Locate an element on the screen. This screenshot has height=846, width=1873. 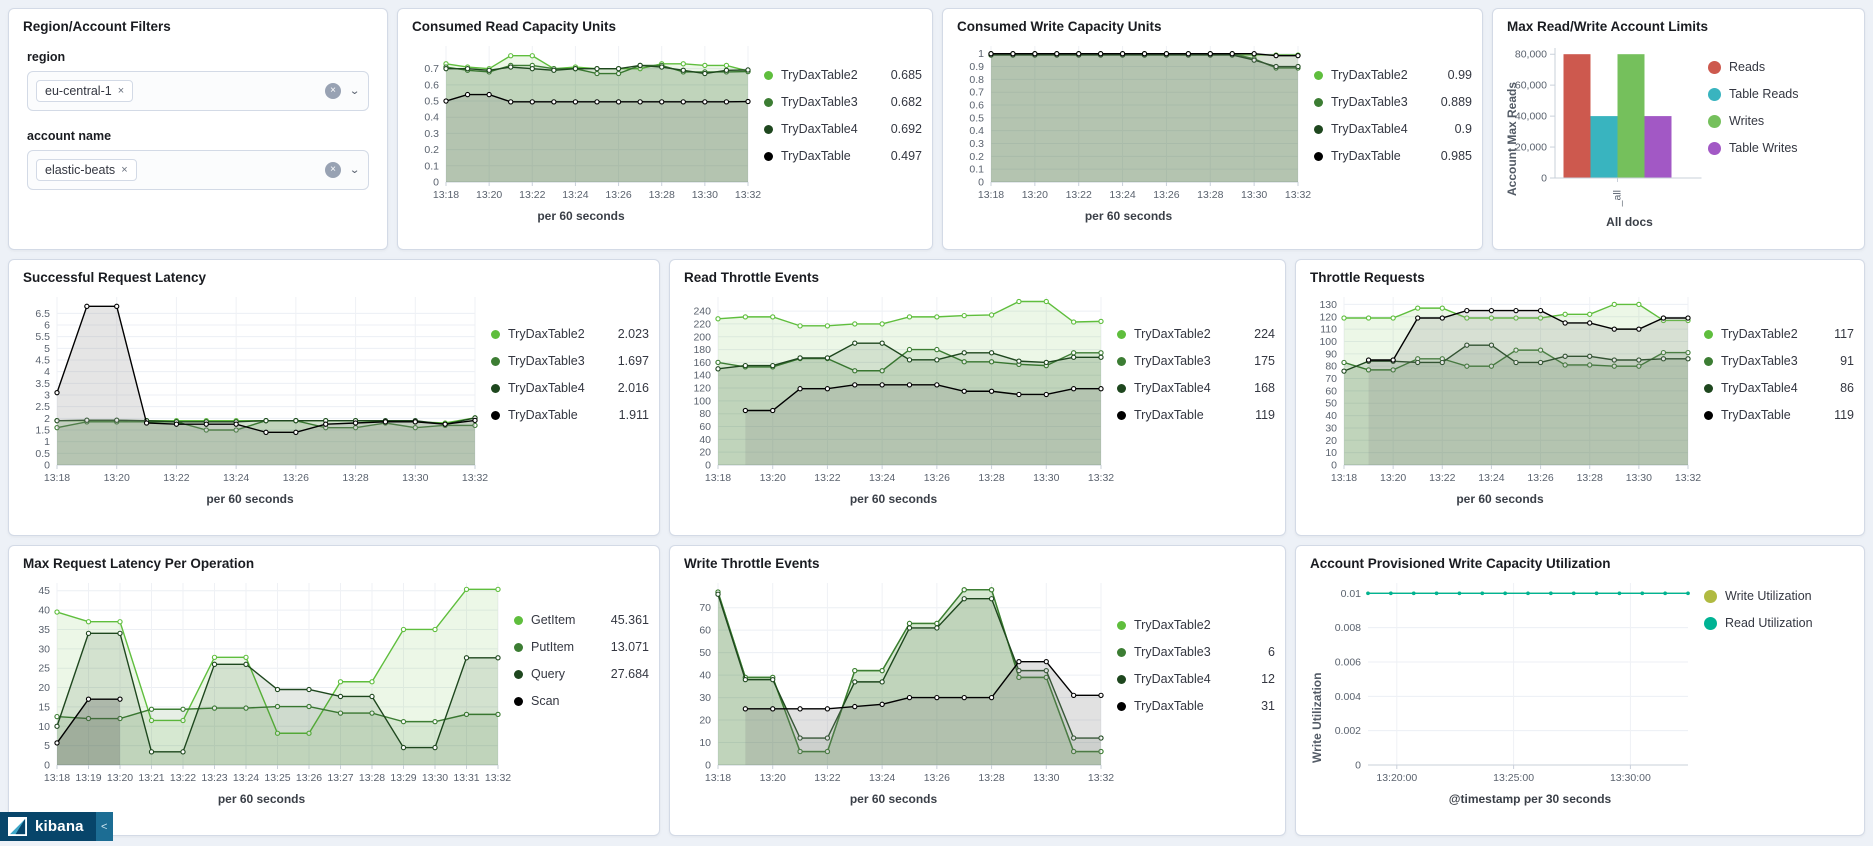
legend-item-trydaxtable: TryDaxTable 0.497 is located at coordinates (843, 156).